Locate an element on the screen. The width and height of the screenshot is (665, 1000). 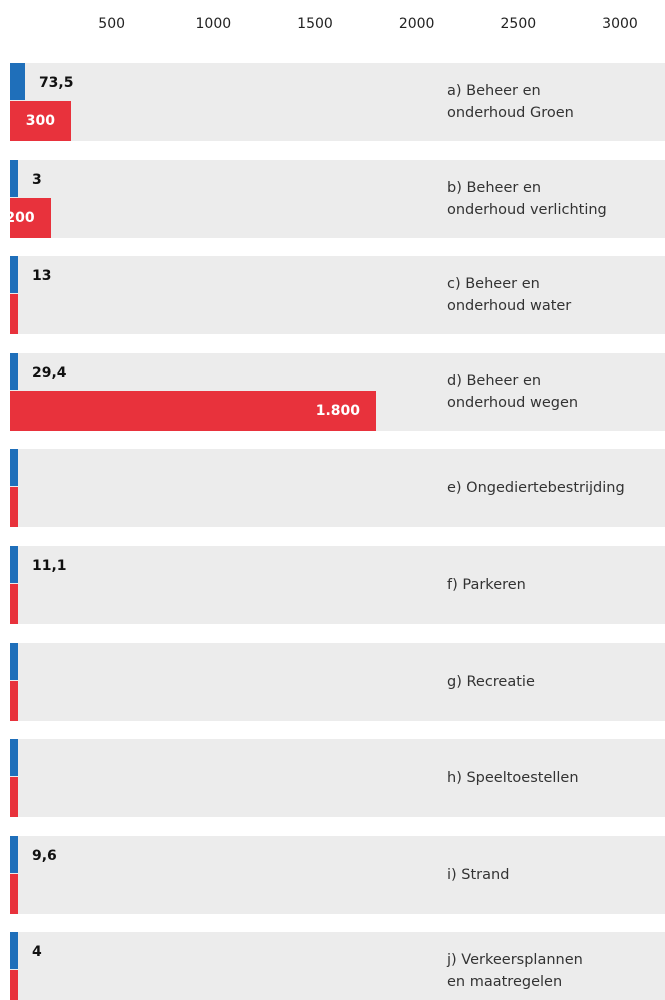
category-label: j) Verkeersplannen en maatregelen is located at coordinates (515, 971).